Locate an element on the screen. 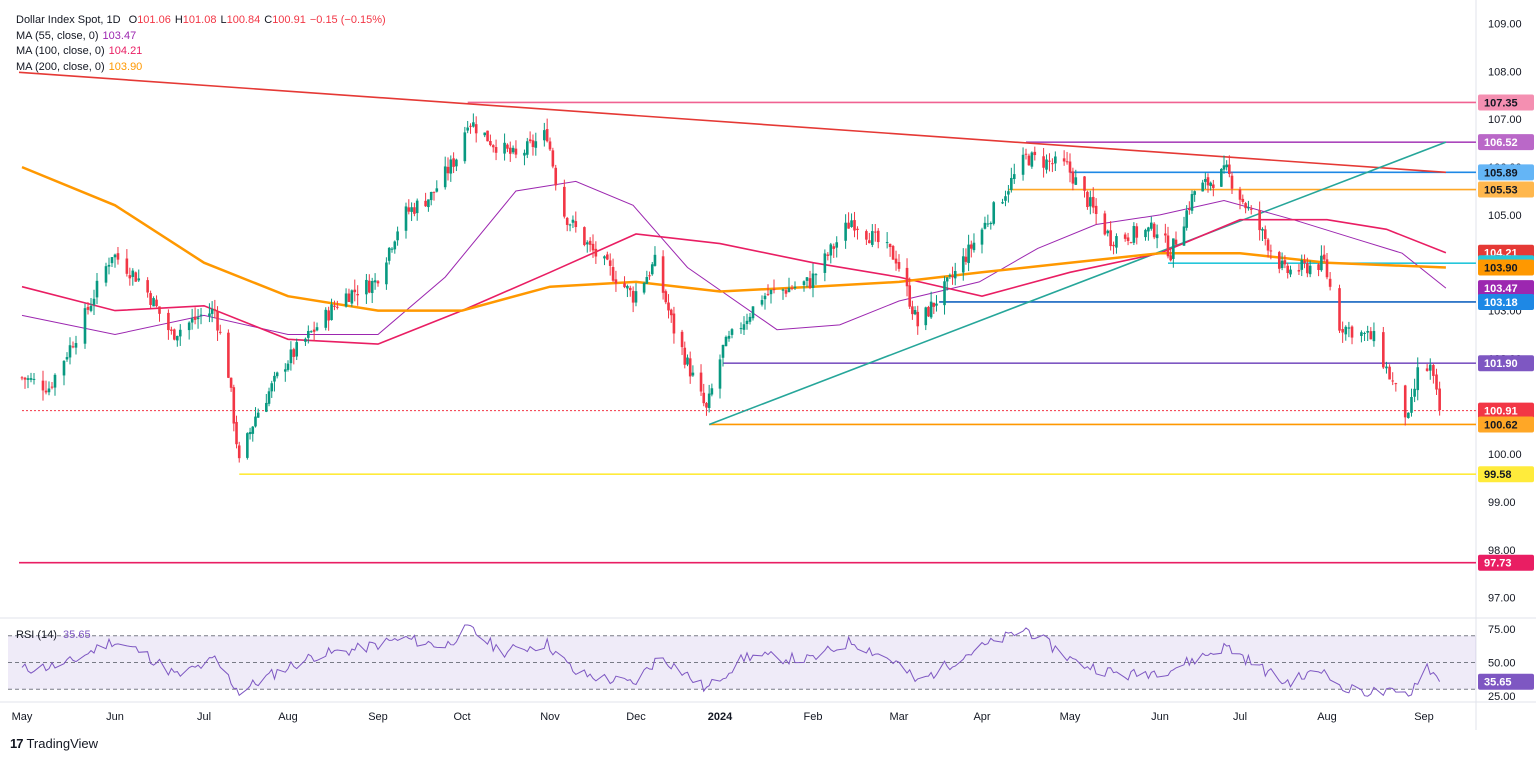 Image resolution: width=1536 pixels, height=759 pixels. indicator-row: MA (100, close, 0) 104.21 is located at coordinates (201, 52).